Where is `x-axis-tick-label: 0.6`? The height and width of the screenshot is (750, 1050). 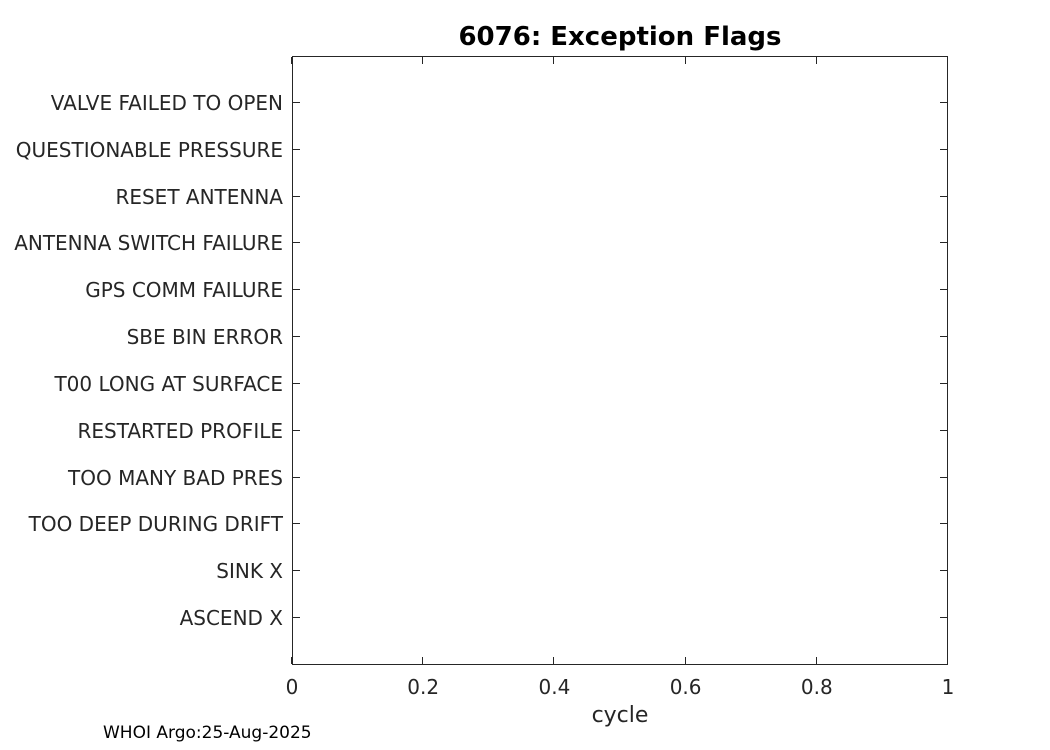
x-axis-tick-label: 0.6 is located at coordinates (685, 687).